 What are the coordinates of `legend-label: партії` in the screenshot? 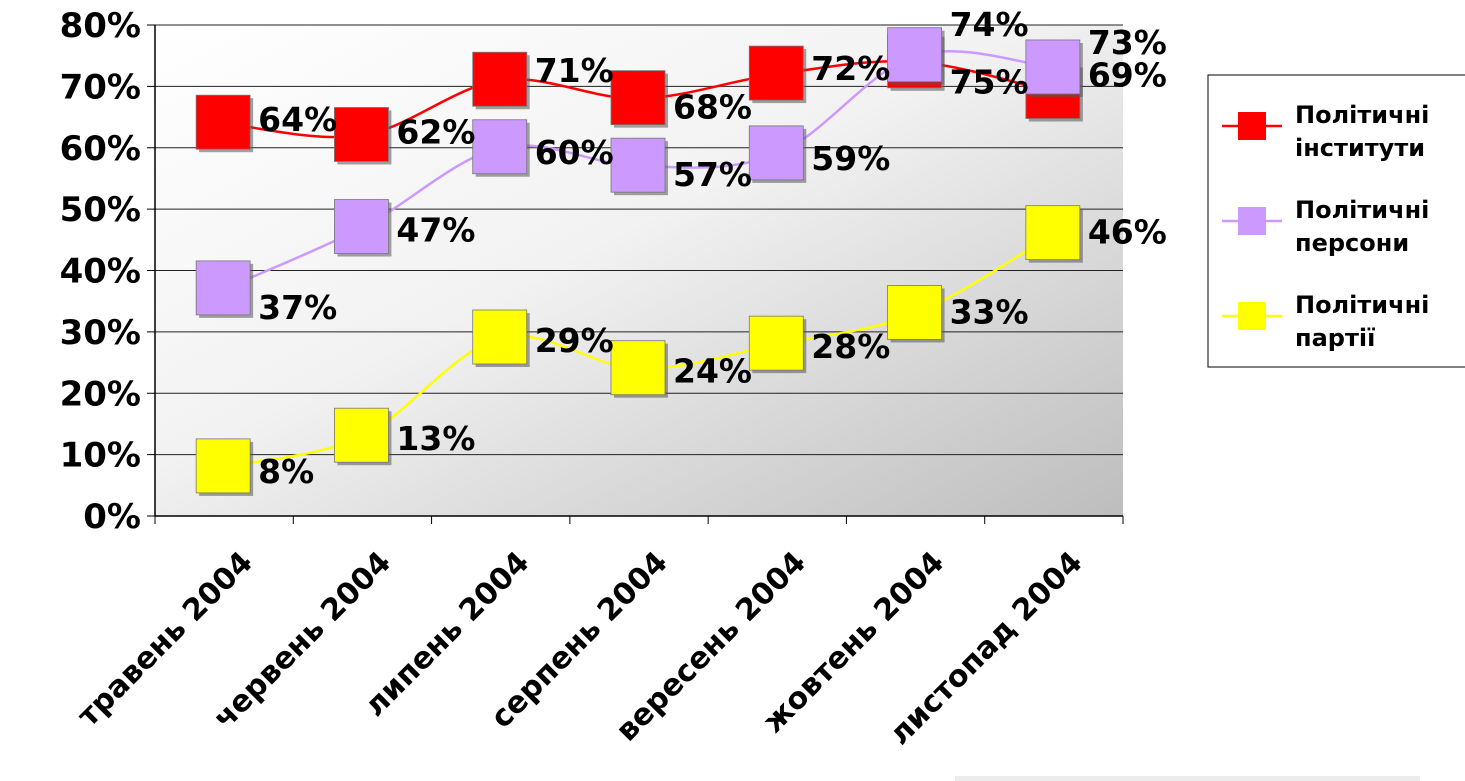 It's located at (1335, 338).